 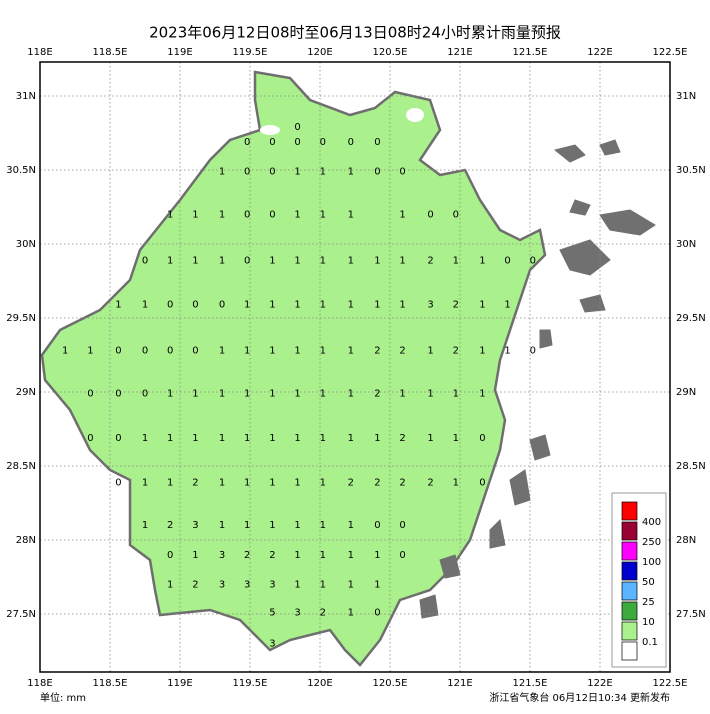 What do you see at coordinates (530, 683) in the screenshot?
I see `lon-tick-label: 121.5E` at bounding box center [530, 683].